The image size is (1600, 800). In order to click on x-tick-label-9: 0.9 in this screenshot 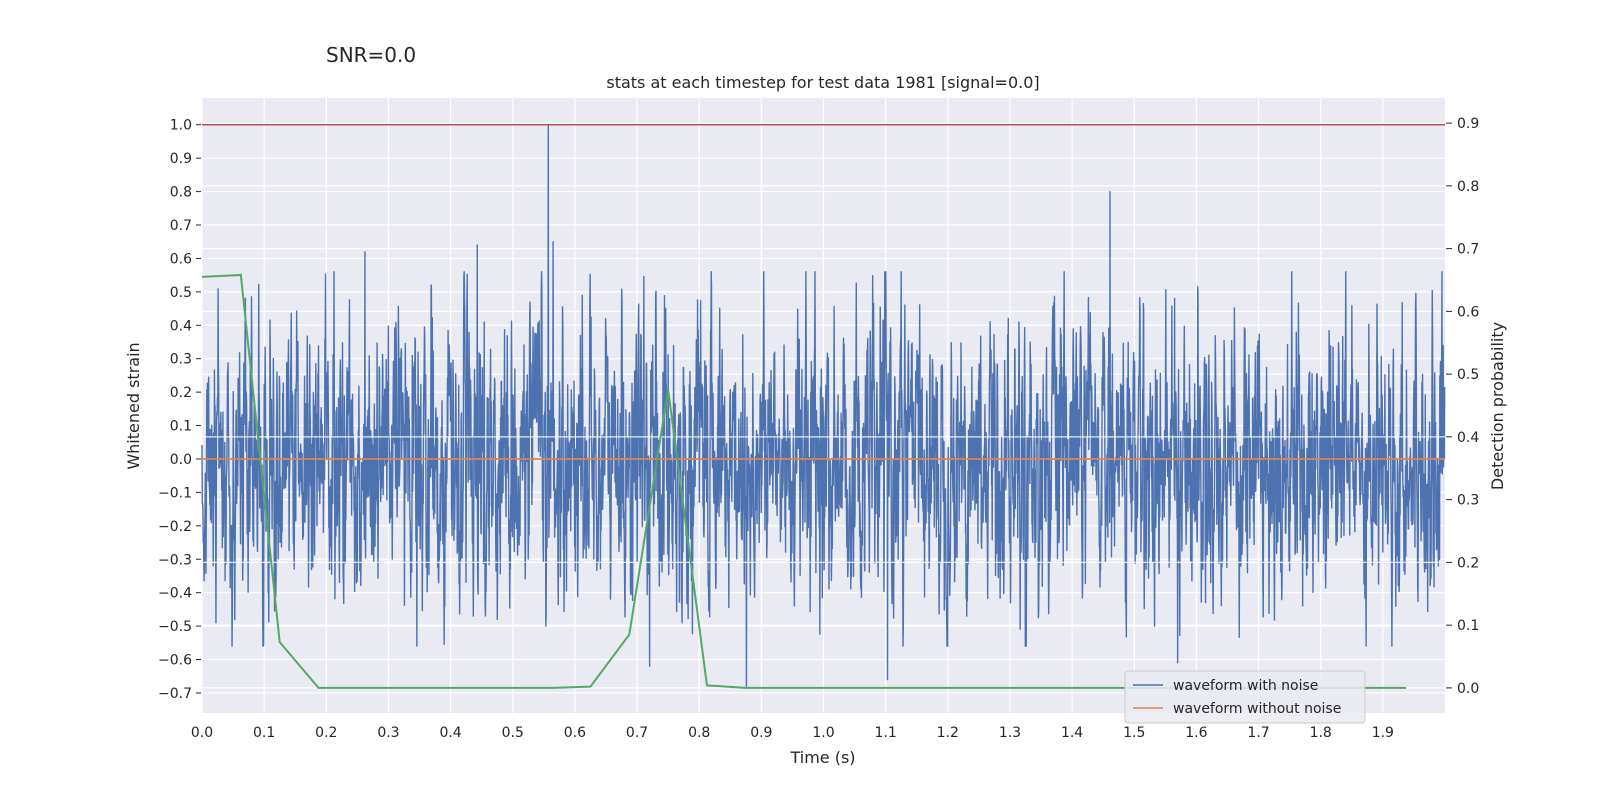, I will do `click(761, 733)`.